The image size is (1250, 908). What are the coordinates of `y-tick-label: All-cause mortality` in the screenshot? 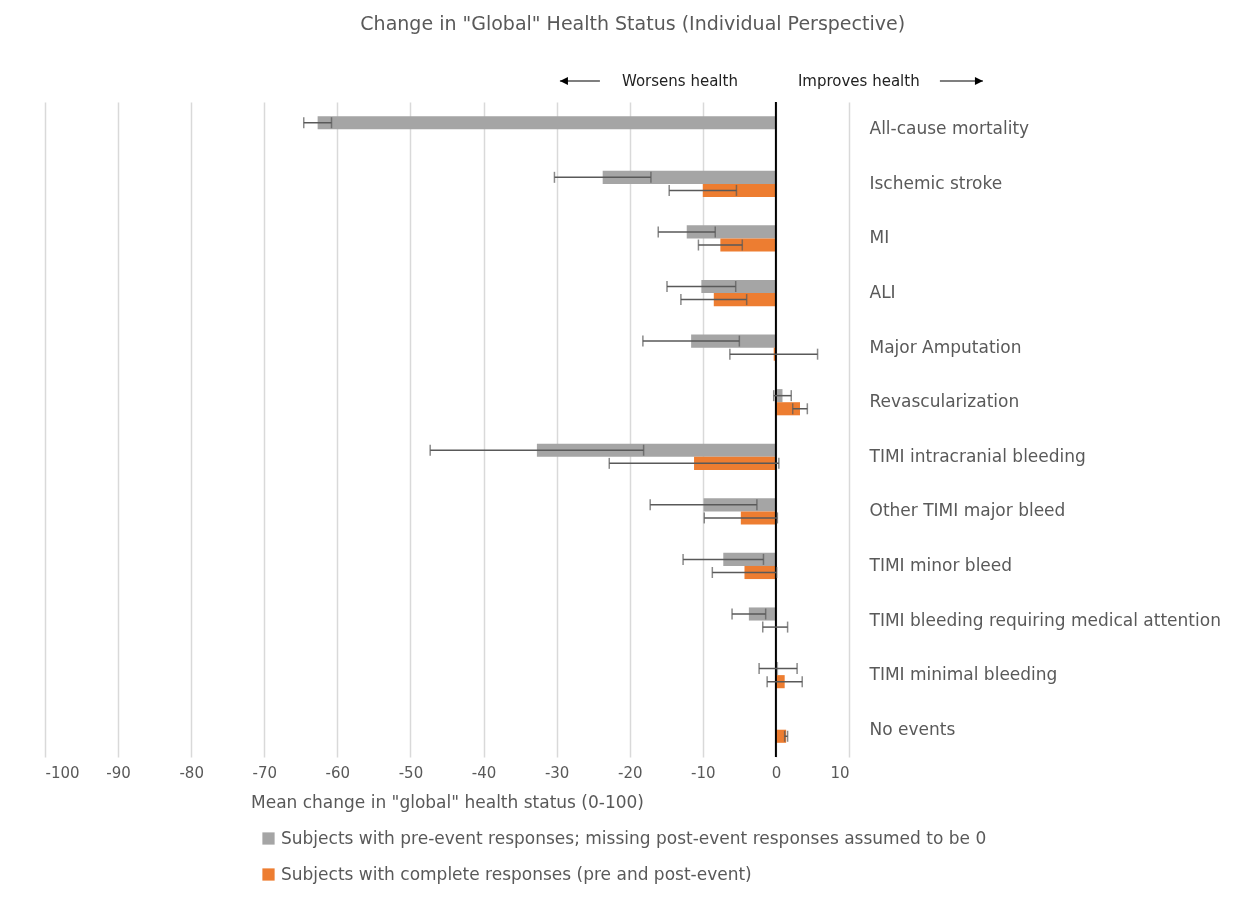 It's located at (949, 128).